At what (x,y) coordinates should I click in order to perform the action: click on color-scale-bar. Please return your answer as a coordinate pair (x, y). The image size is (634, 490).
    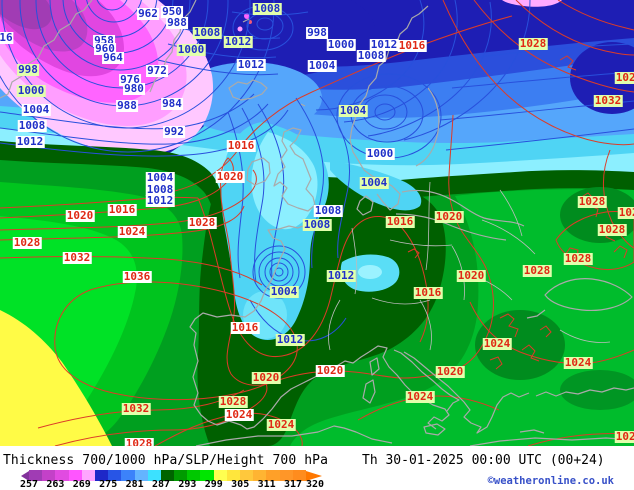
    Looking at the image, I should click on (171, 475).